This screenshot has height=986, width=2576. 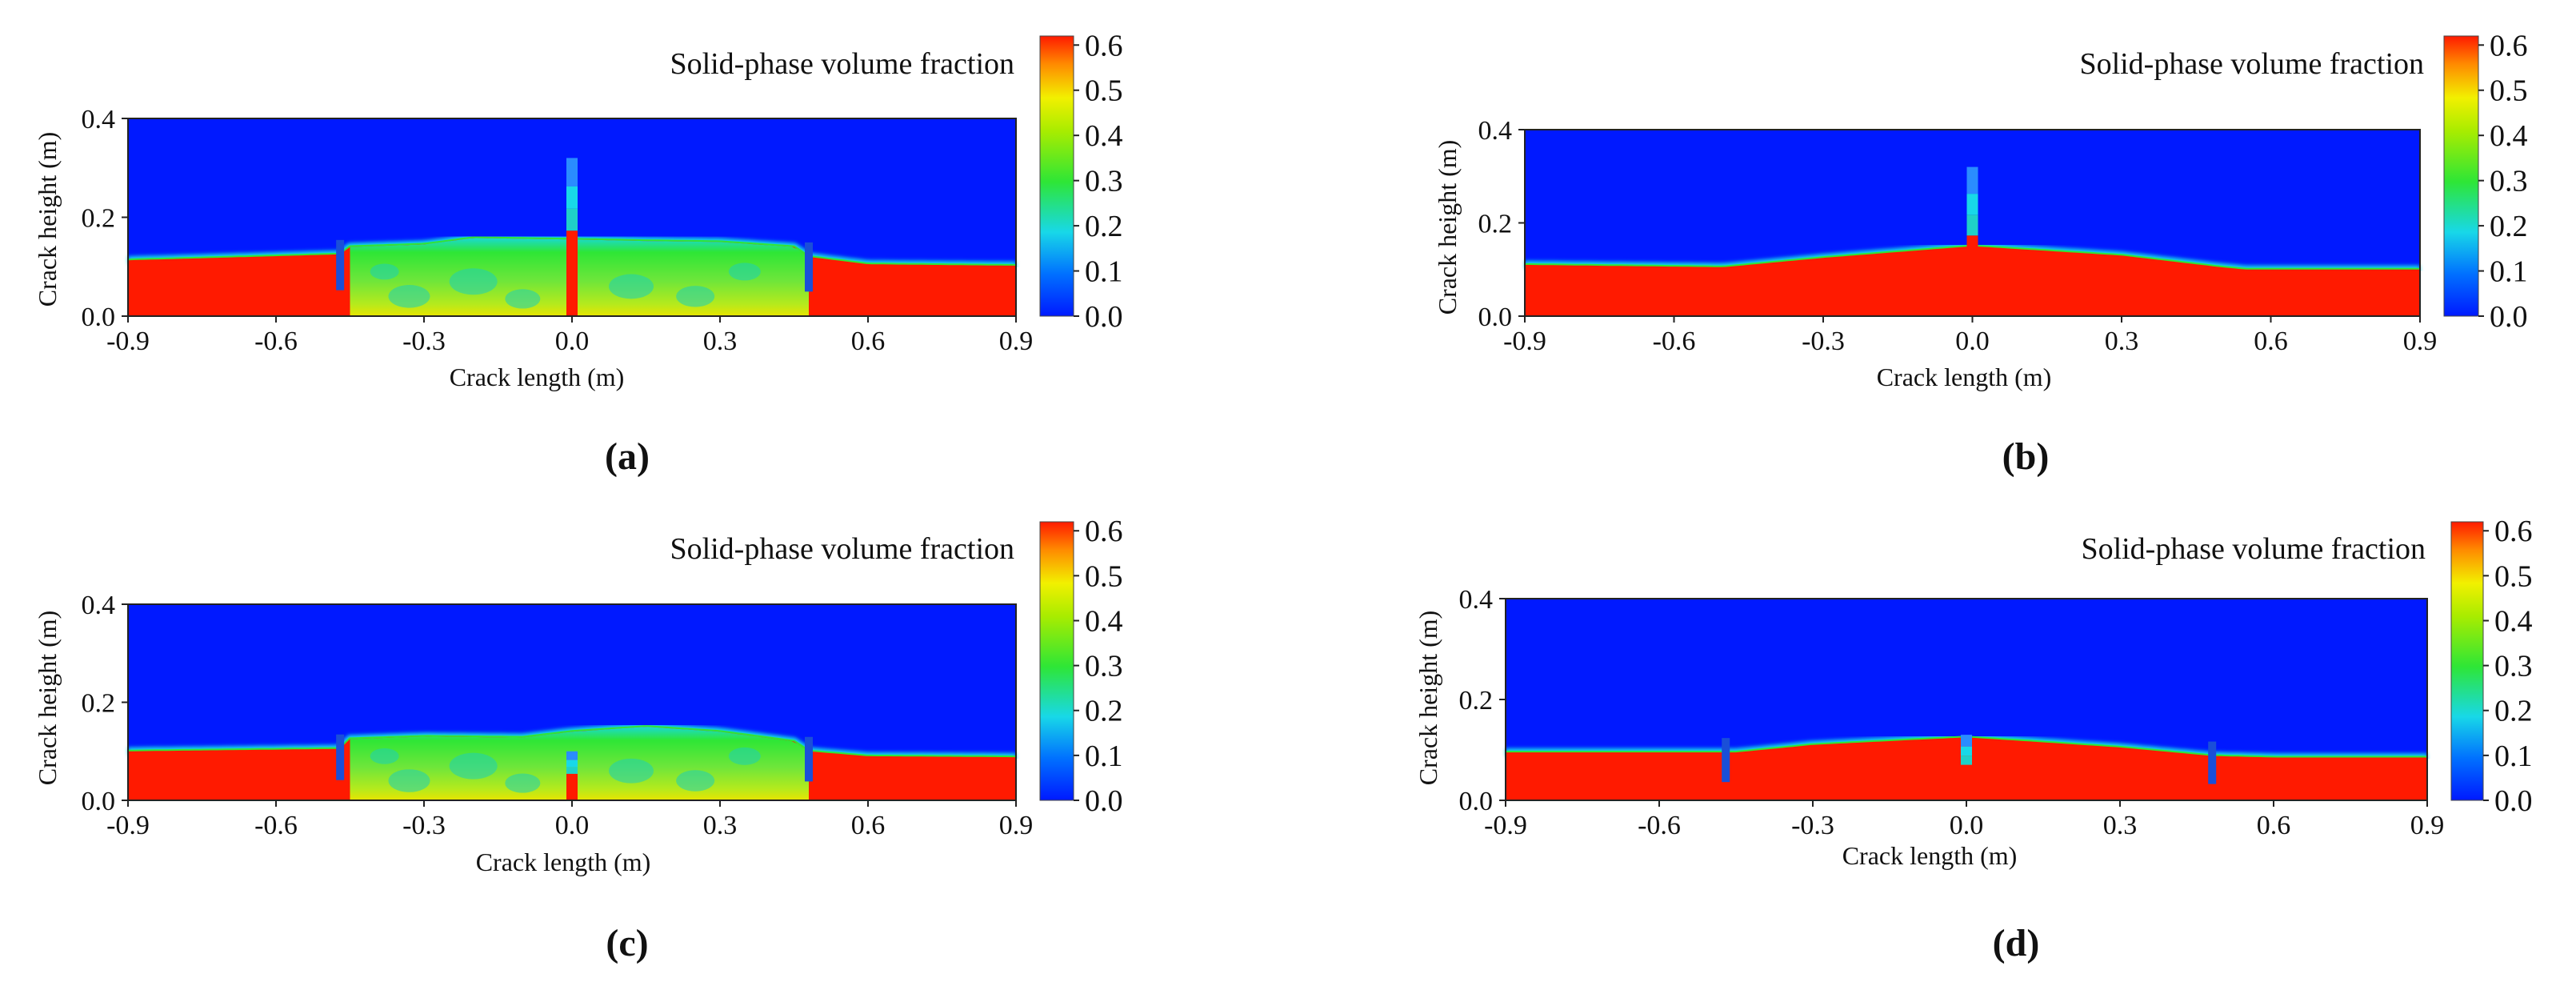 What do you see at coordinates (2026, 457) in the screenshot?
I see `panel-caption: (b)` at bounding box center [2026, 457].